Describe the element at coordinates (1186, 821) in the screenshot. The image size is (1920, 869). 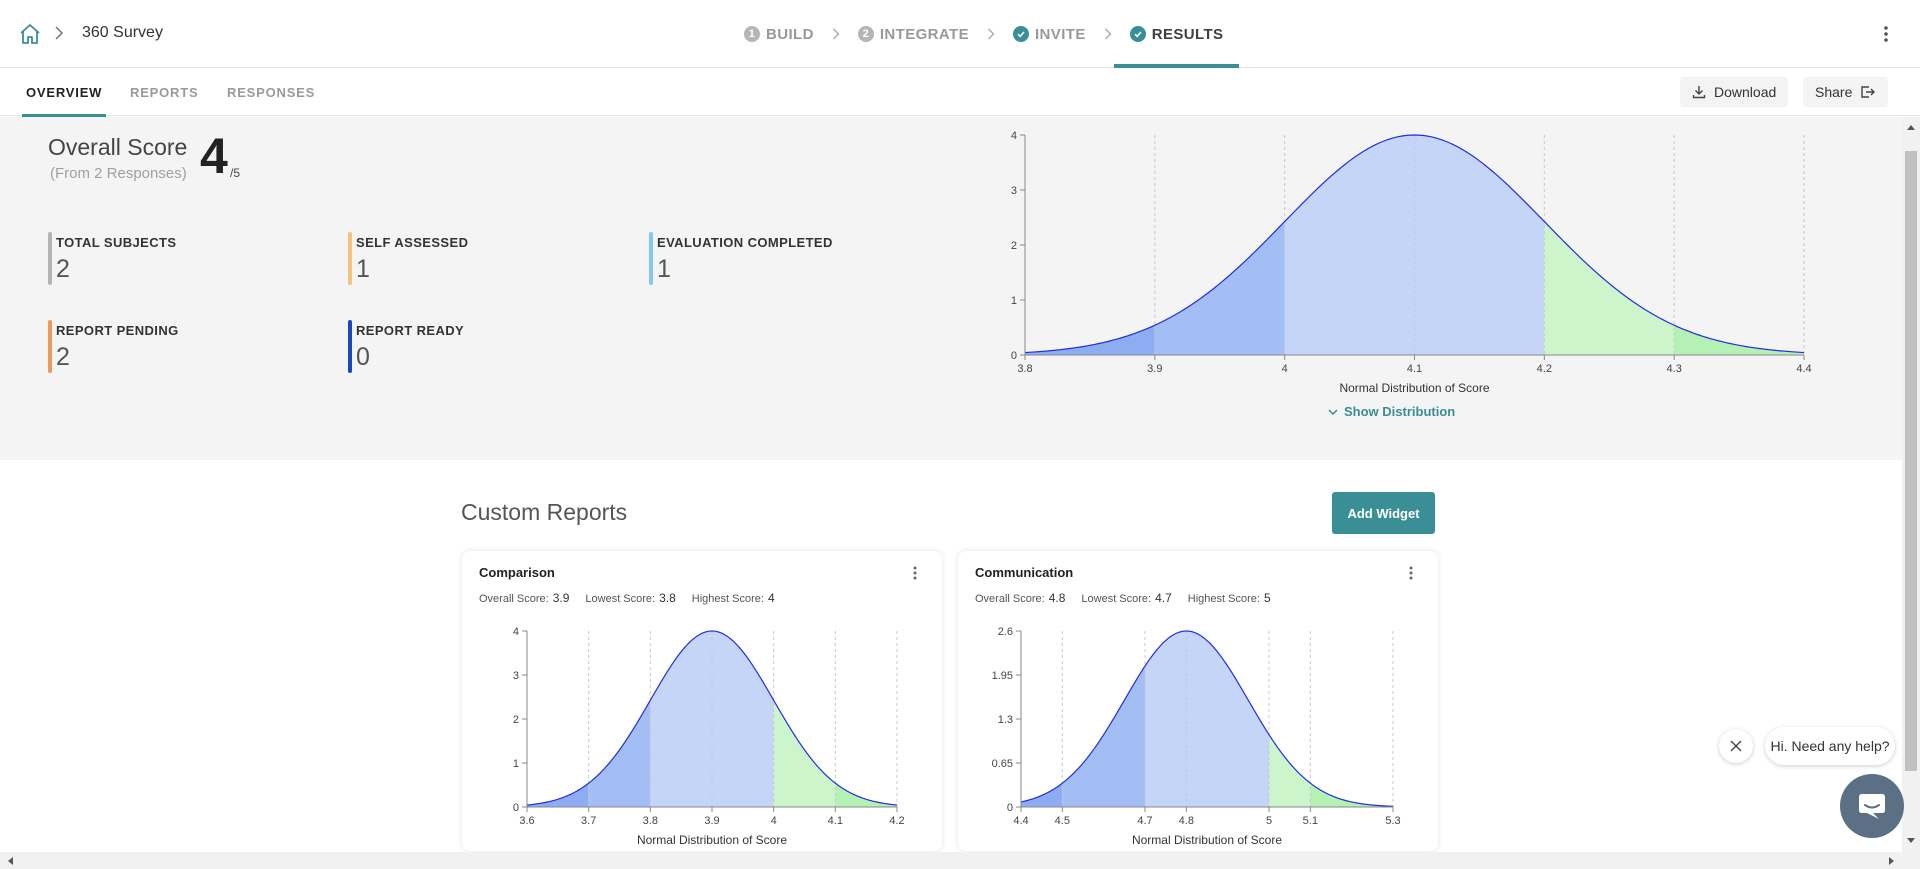
I see `x-tick-label: 4.8` at that location.